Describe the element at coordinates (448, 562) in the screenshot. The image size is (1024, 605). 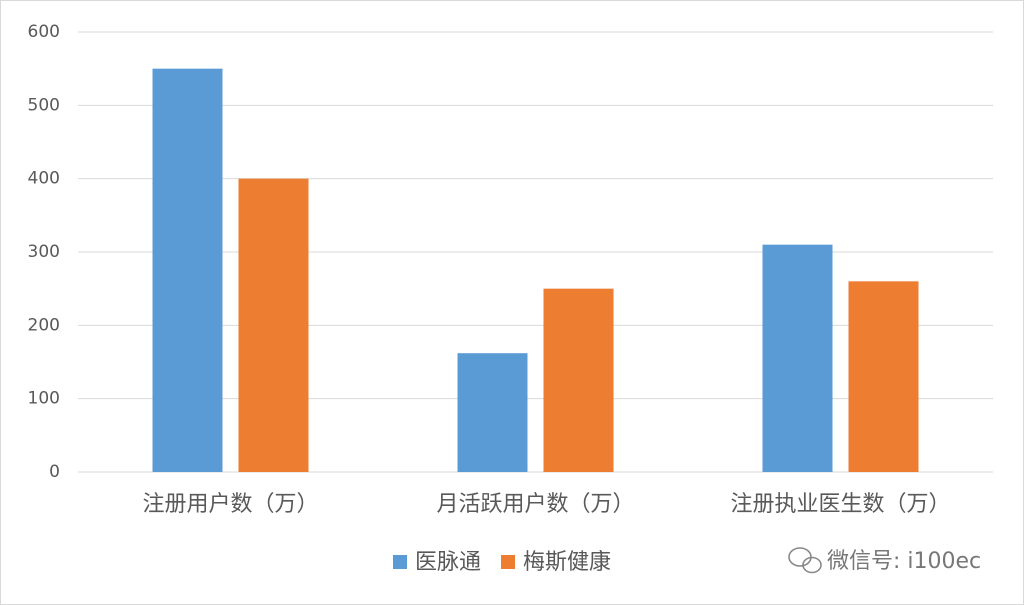
I see `legend-label: 医脉通` at that location.